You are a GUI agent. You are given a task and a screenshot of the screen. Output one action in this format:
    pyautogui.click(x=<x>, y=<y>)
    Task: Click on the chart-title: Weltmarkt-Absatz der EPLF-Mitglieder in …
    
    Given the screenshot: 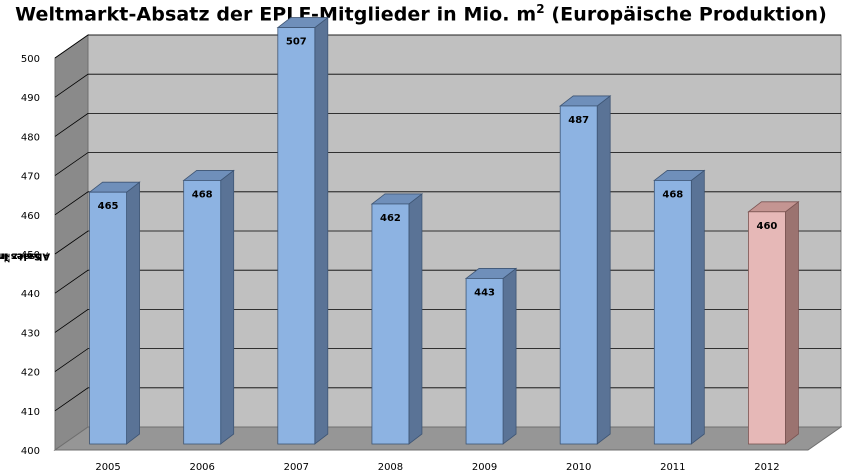 What is the action you would take?
    pyautogui.click(x=421, y=13)
    